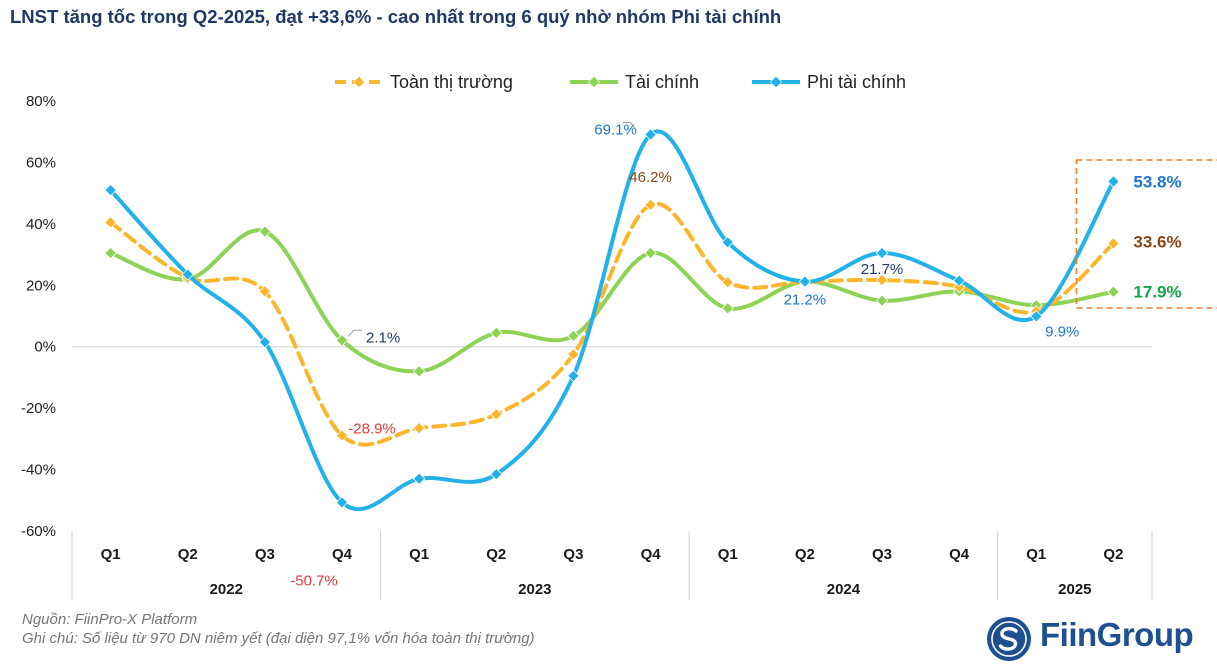 Image resolution: width=1217 pixels, height=669 pixels. Describe the element at coordinates (662, 82) in the screenshot. I see `legend-label-financial: Tài chính` at that location.